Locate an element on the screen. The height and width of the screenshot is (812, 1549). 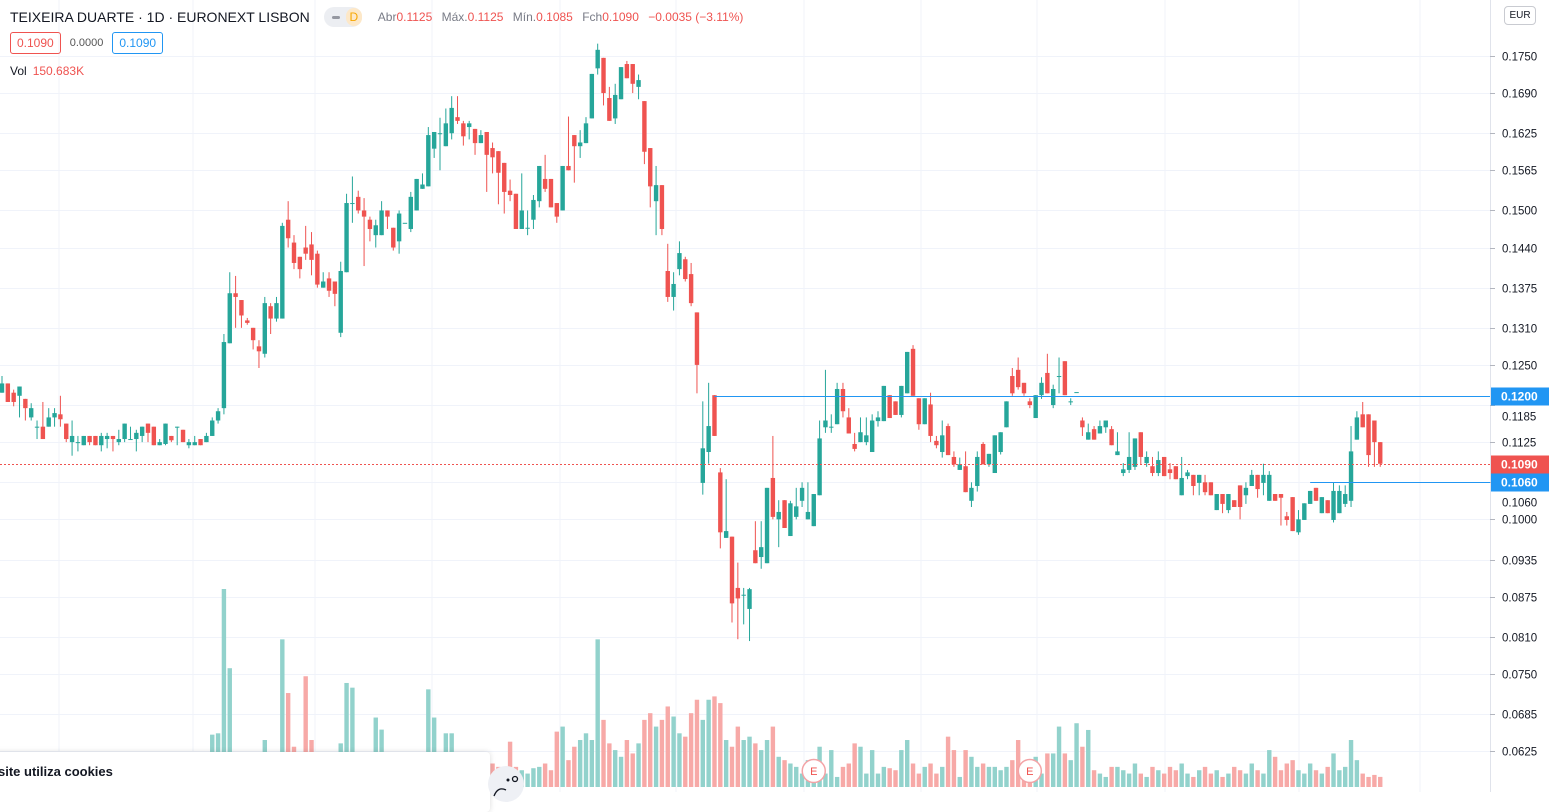
buy-button: 0.1090 is located at coordinates (138, 43).